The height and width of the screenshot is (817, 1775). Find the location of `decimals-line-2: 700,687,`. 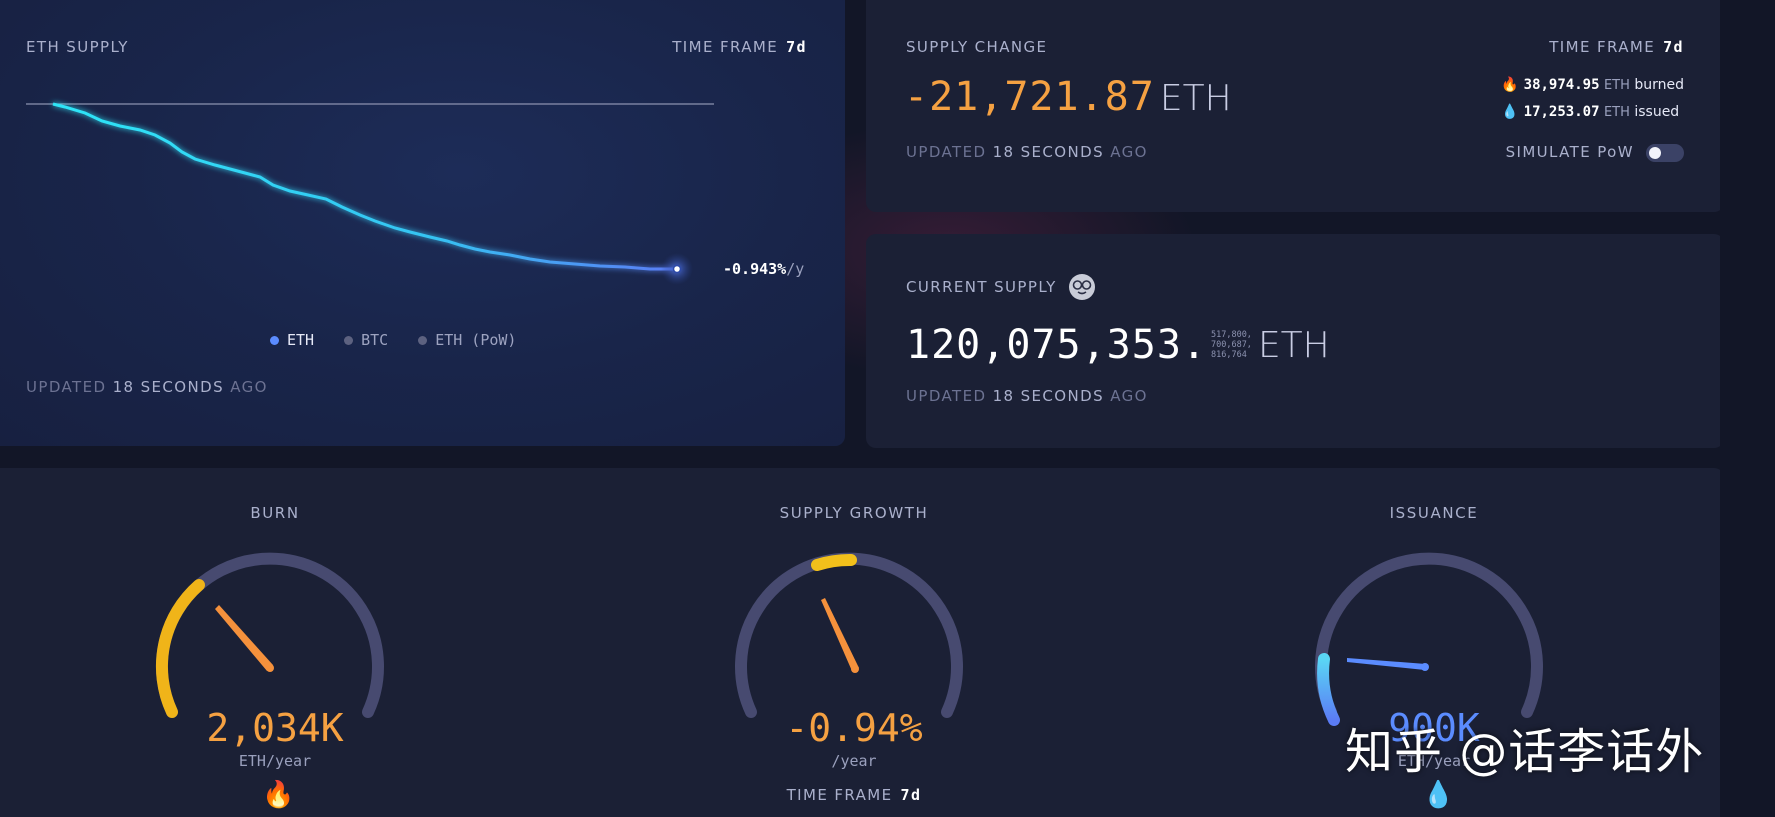

decimals-line-2: 700,687, is located at coordinates (1231, 345).